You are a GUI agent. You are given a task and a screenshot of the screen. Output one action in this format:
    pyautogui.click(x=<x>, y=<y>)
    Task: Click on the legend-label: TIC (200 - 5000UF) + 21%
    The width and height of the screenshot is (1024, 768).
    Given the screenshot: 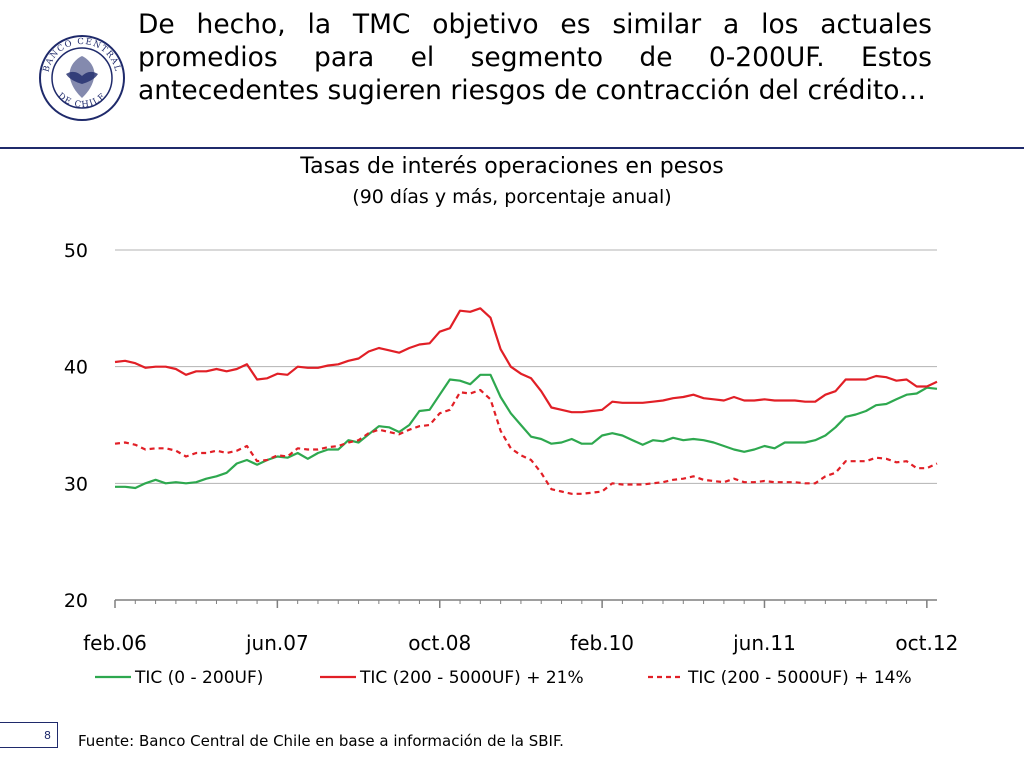 What is the action you would take?
    pyautogui.click(x=471, y=678)
    